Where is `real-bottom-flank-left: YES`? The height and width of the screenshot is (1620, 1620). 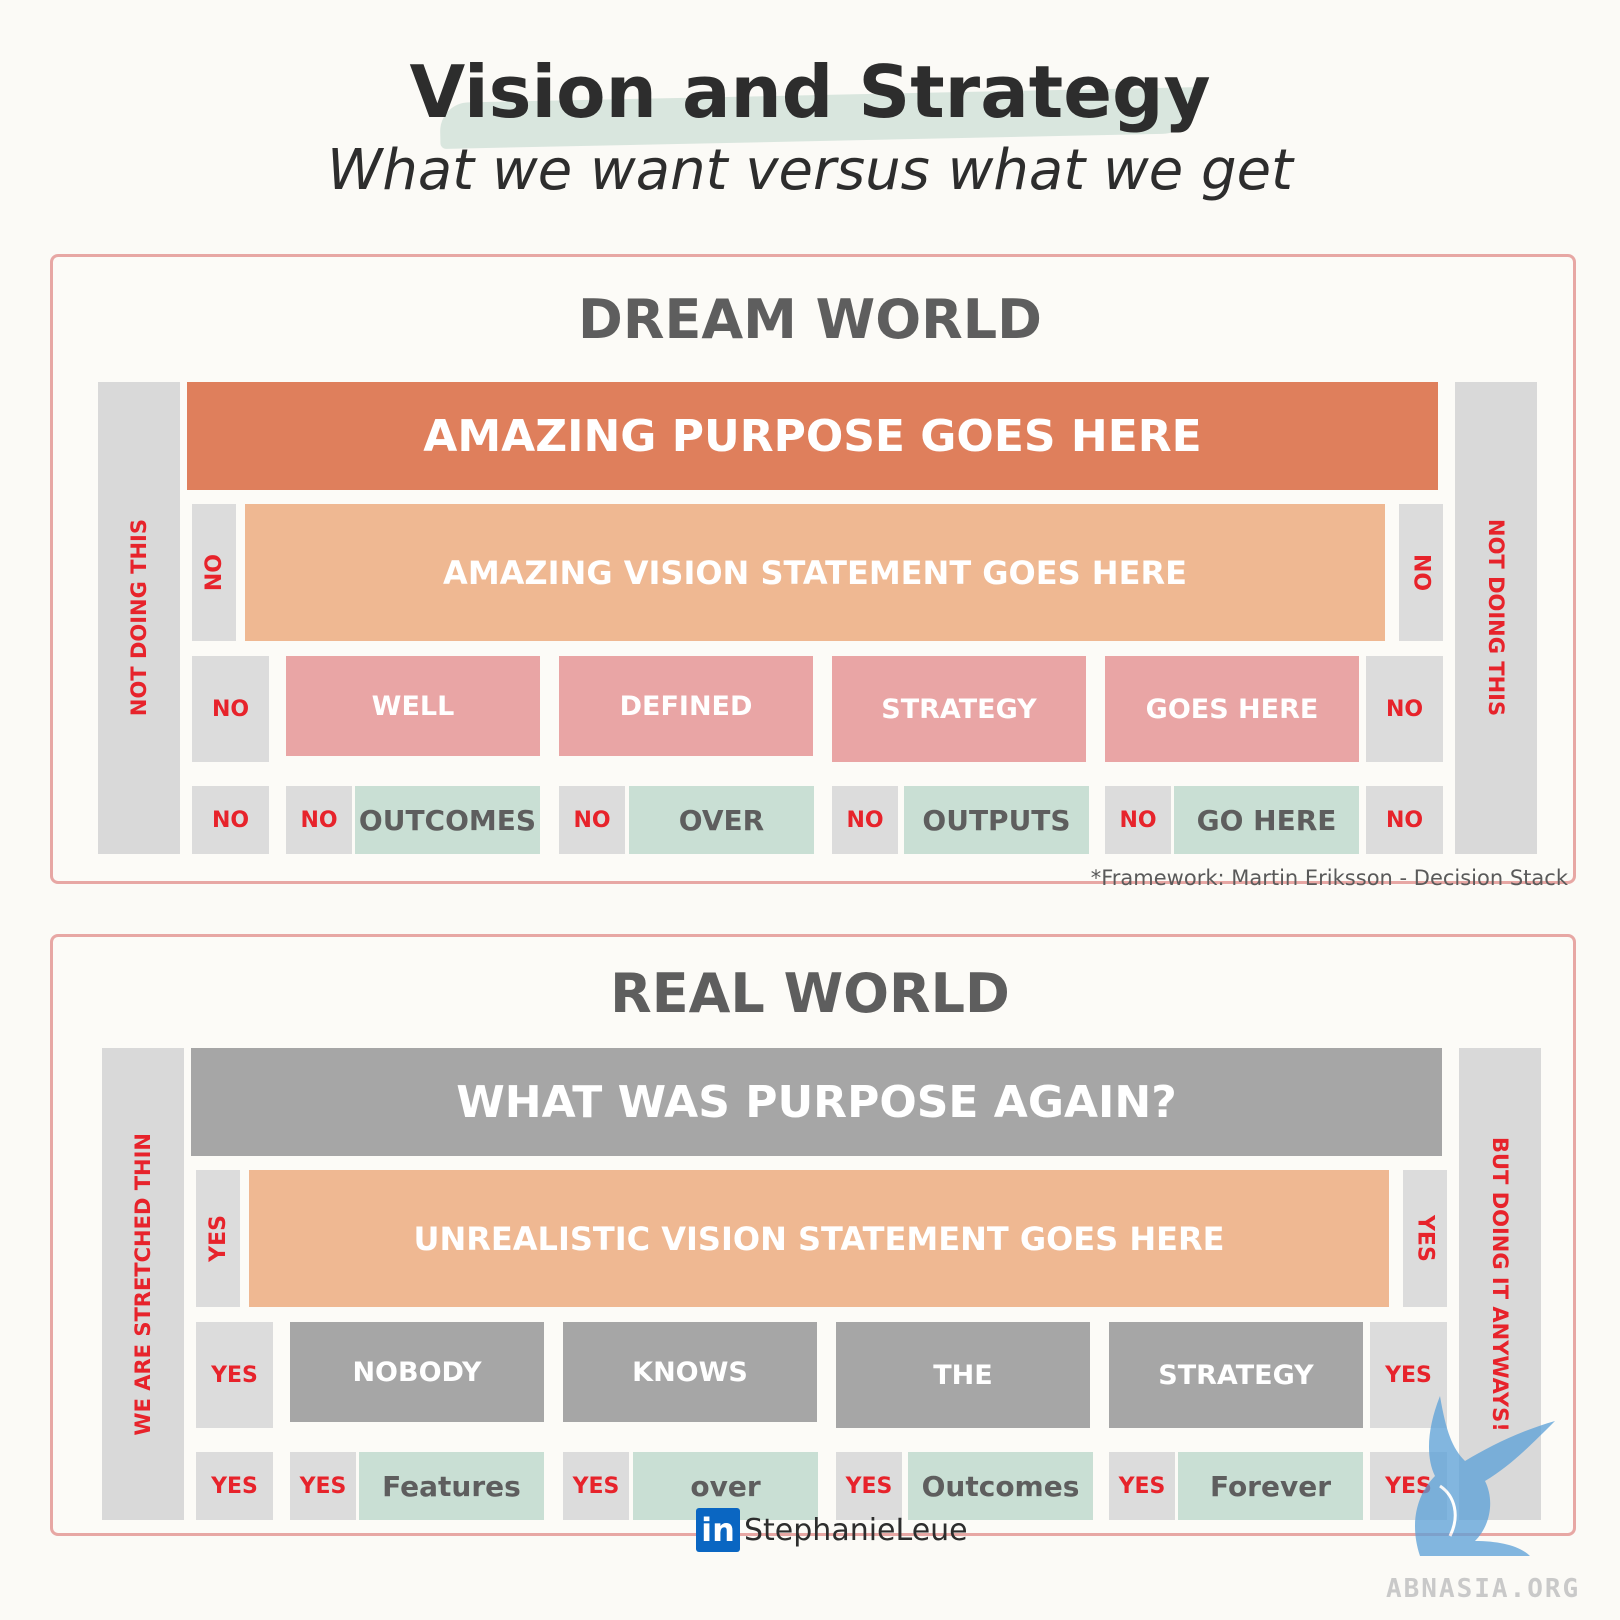
real-bottom-flank-left: YES is located at coordinates (234, 1486).